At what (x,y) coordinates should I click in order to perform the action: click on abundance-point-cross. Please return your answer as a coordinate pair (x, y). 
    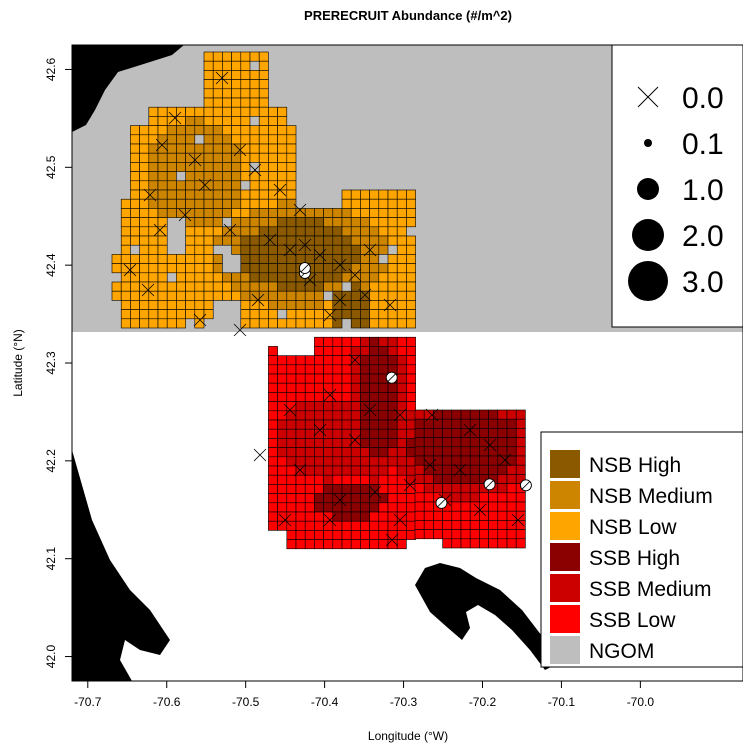
    Looking at the image, I should click on (526, 485).